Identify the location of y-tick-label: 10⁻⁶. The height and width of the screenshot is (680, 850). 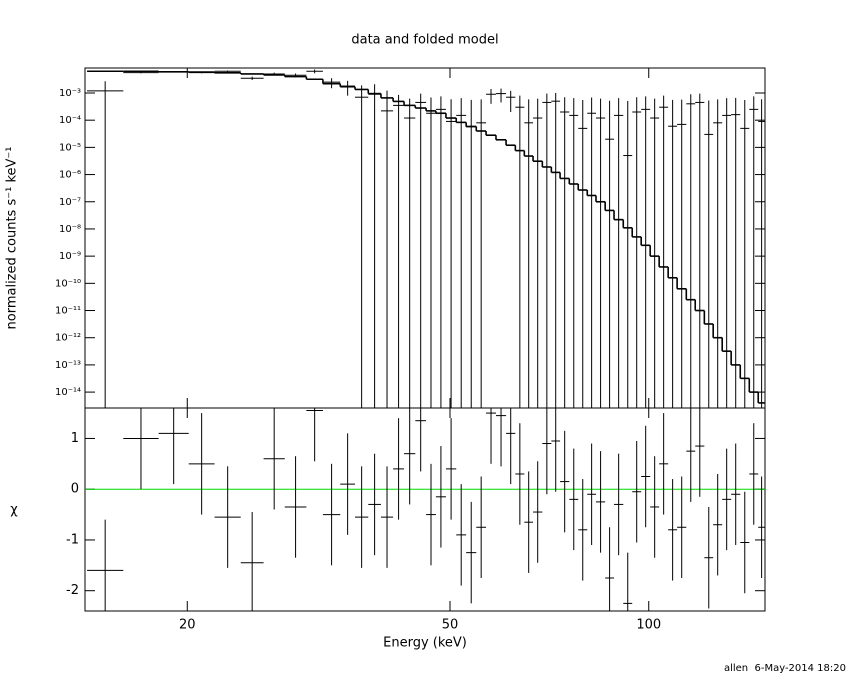
(70, 175).